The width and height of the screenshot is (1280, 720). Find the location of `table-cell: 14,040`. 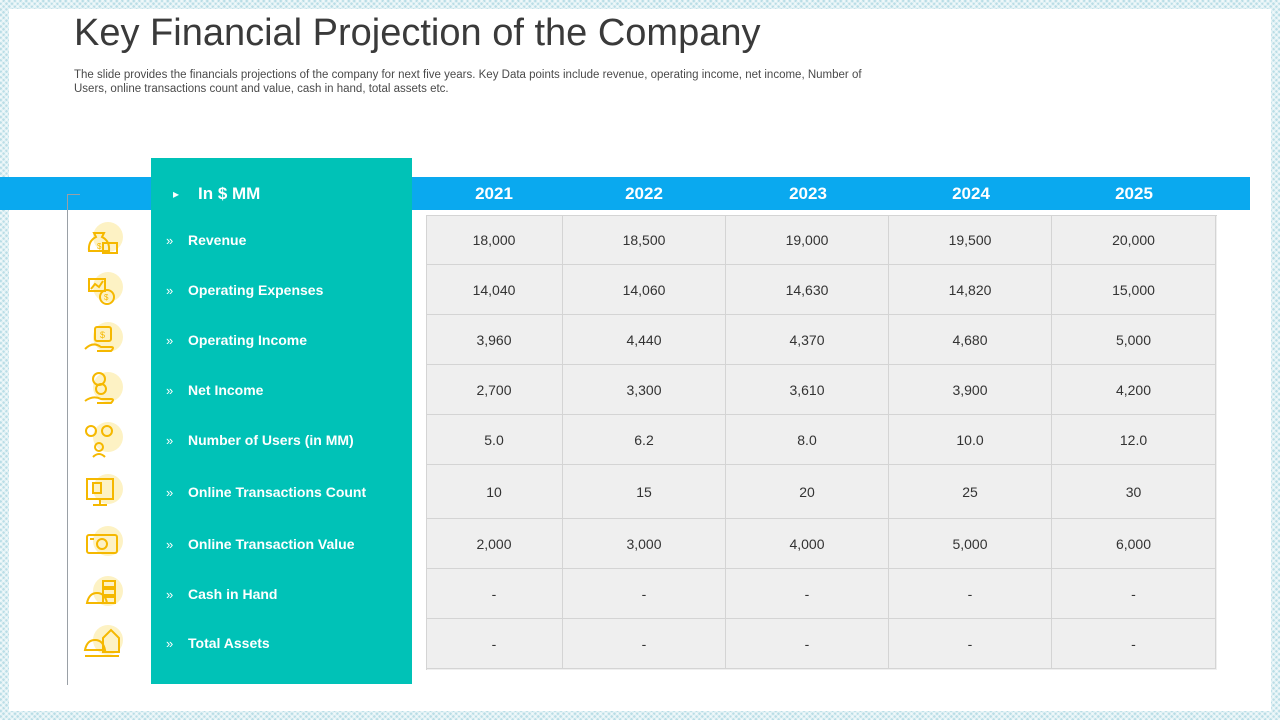

table-cell: 14,040 is located at coordinates (494, 290).